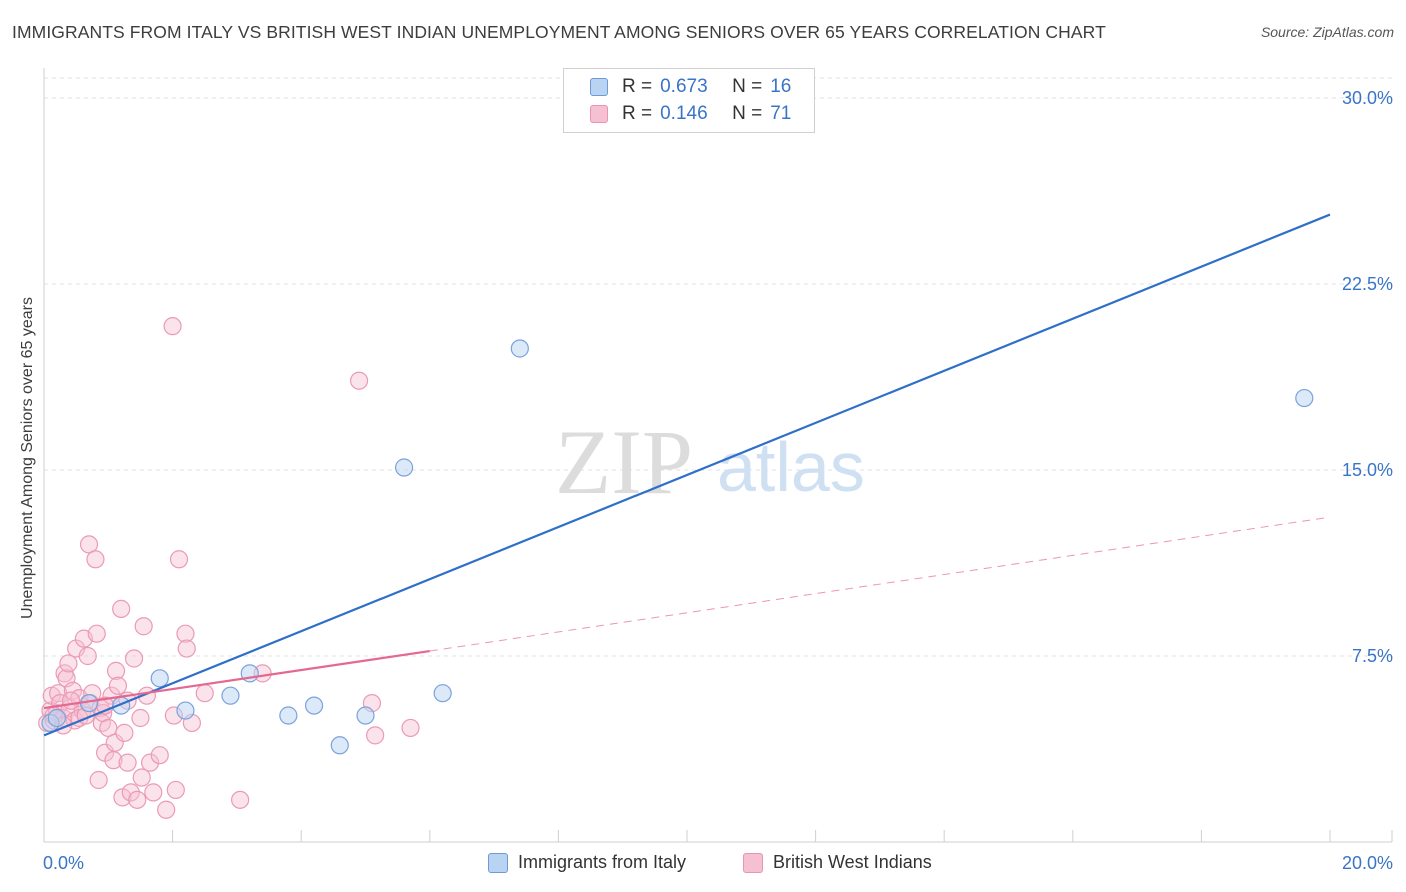 The image size is (1406, 892). What do you see at coordinates (498, 862) in the screenshot?
I see `series-swatch-italy` at bounding box center [498, 862].